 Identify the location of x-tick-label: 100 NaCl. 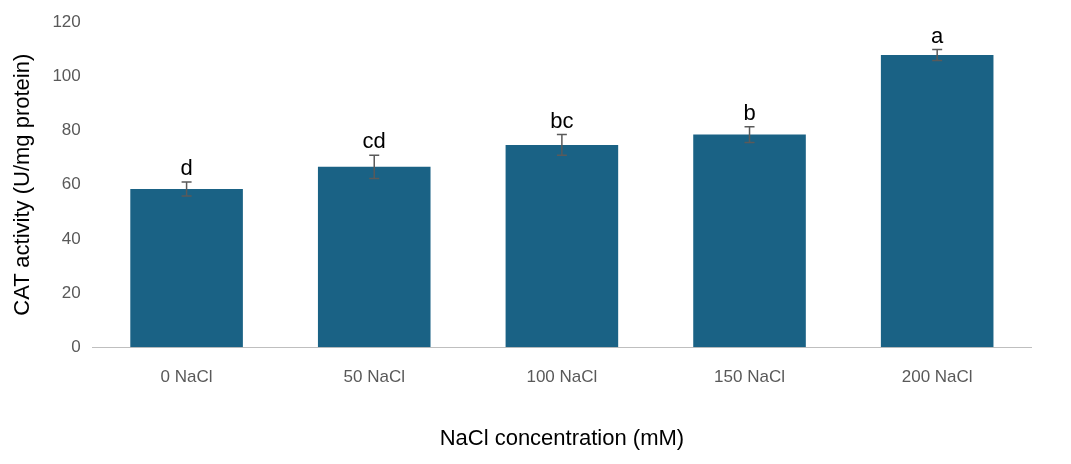
(562, 377).